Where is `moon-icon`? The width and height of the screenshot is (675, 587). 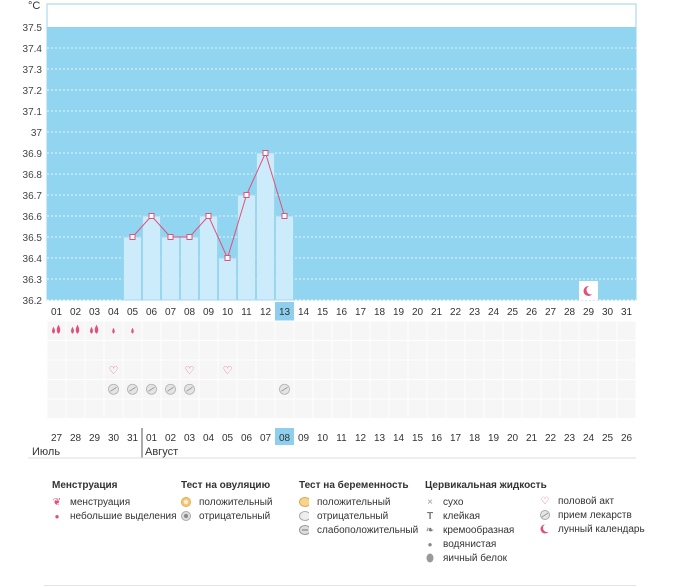
moon-icon is located at coordinates (545, 529).